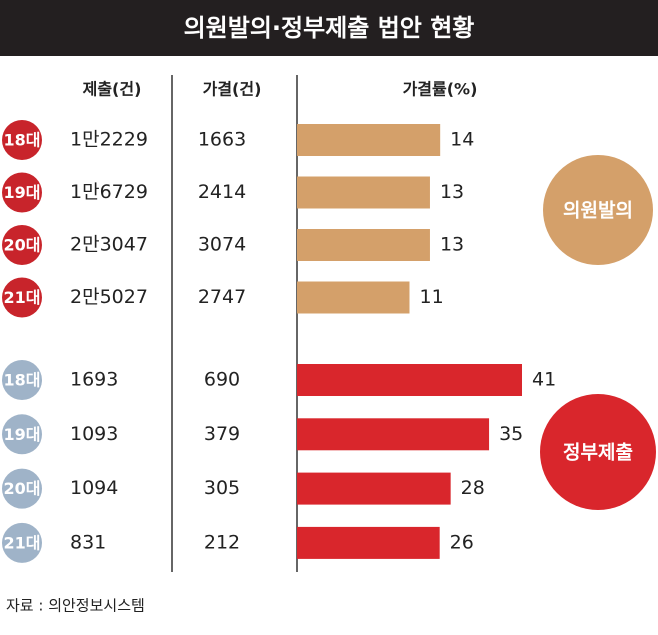 This screenshot has height=635, width=658. Describe the element at coordinates (109, 297) in the screenshot. I see `submitted: 2만5027` at that location.